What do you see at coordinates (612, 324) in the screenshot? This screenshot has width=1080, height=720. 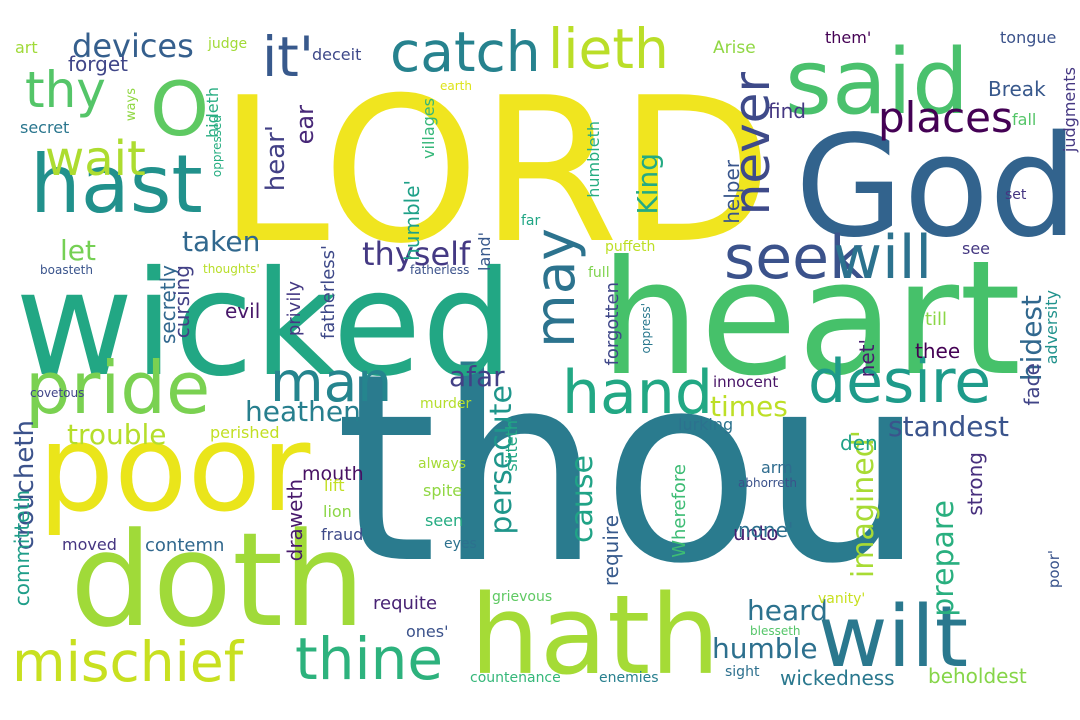 I see `cloud-word: forgotten` at bounding box center [612, 324].